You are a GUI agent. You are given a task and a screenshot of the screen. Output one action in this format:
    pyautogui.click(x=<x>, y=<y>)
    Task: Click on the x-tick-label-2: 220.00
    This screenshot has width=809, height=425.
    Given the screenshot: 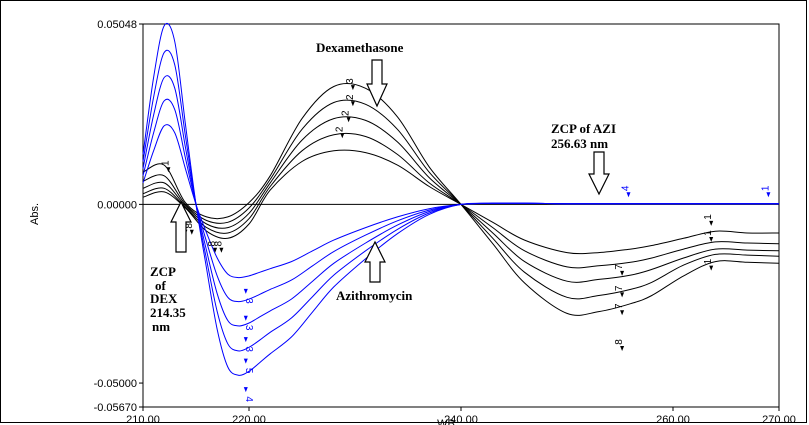 What is the action you would take?
    pyautogui.click(x=249, y=419)
    